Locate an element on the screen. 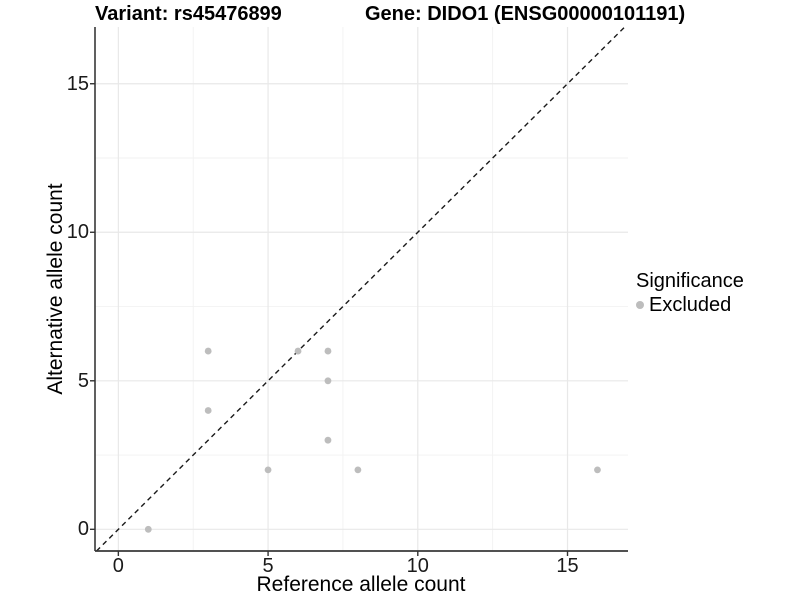 The width and height of the screenshot is (800, 600). x-tick-label: 0 is located at coordinates (118, 566).